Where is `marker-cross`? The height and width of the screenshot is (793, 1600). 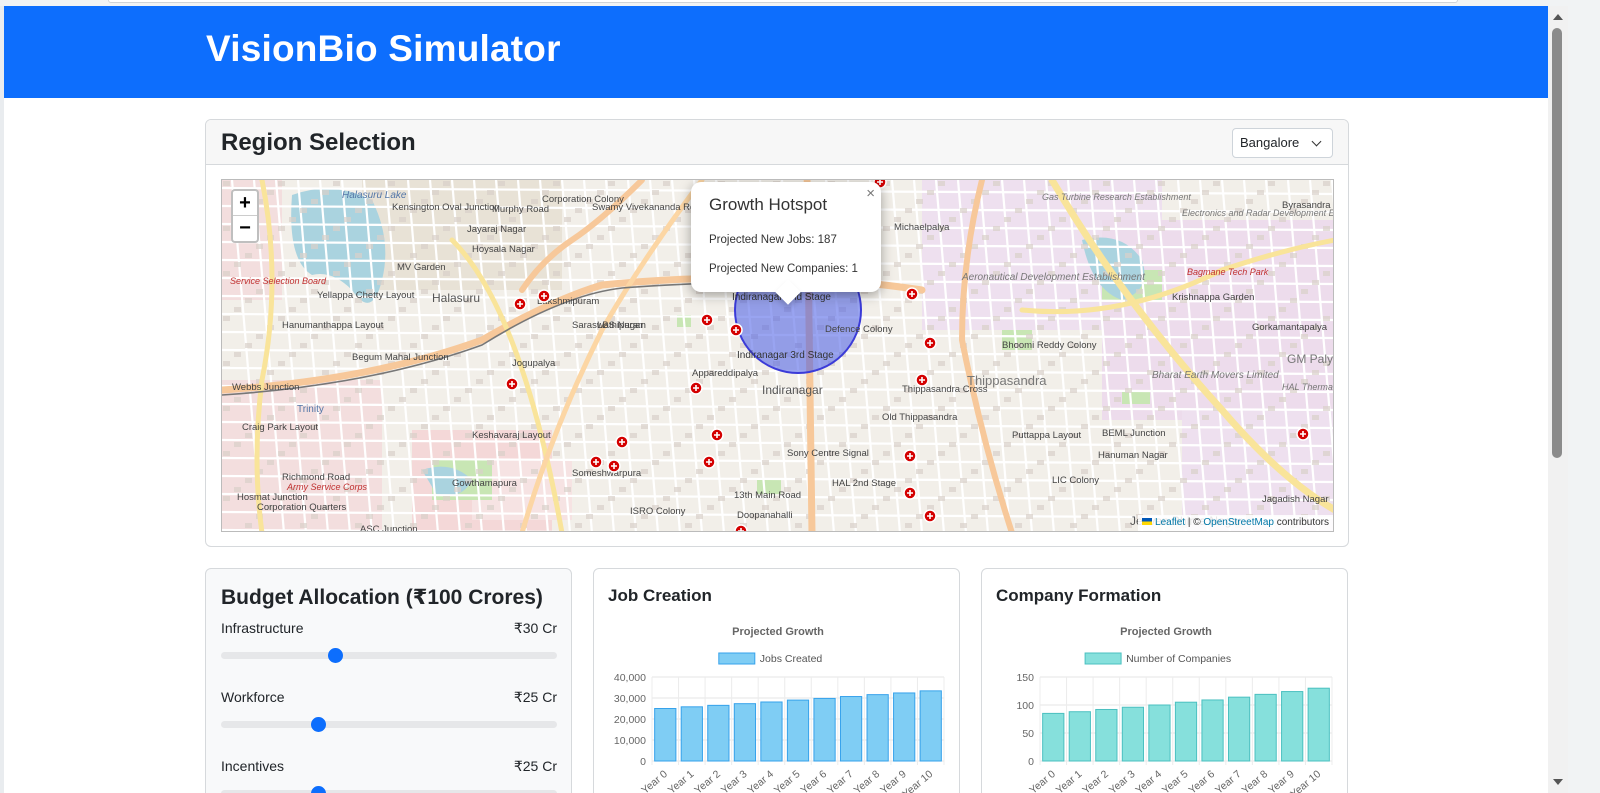
marker-cross is located at coordinates (910, 456).